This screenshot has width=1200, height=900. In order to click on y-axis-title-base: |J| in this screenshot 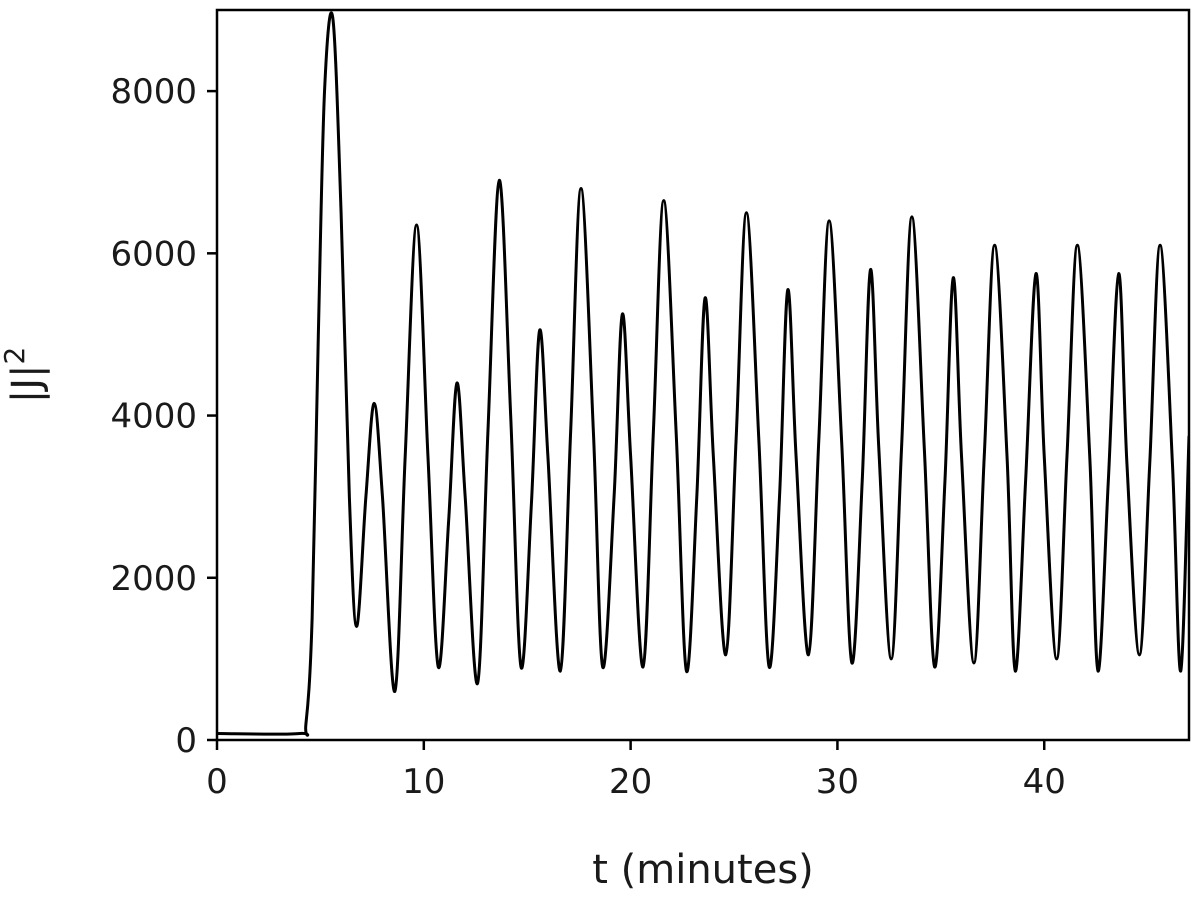, I will do `click(27, 384)`.